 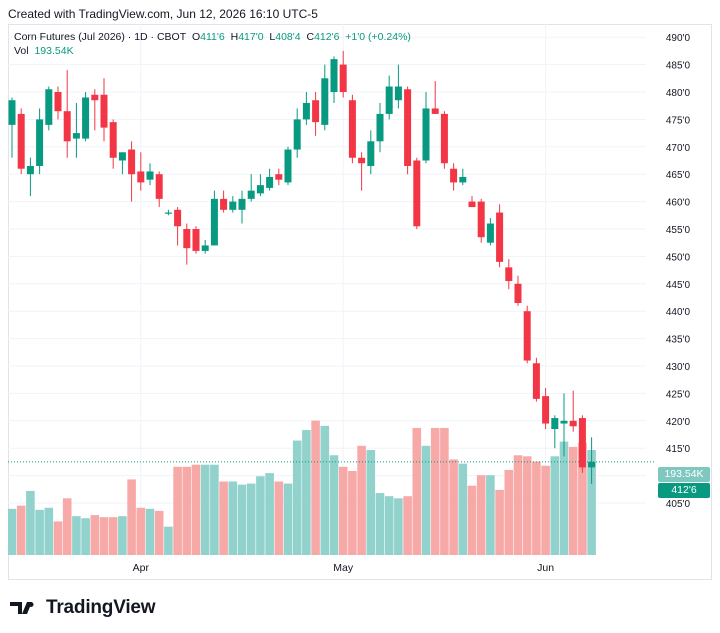 What do you see at coordinates (327, 37) in the screenshot?
I see `close-value: 412'6` at bounding box center [327, 37].